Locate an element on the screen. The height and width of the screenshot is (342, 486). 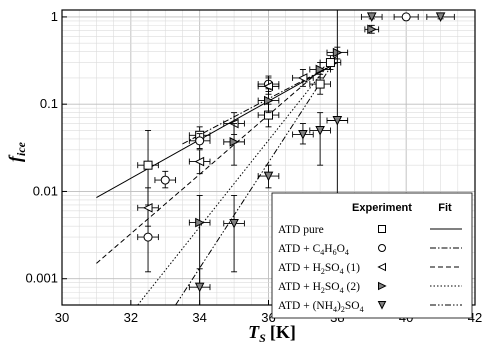
y-axis-label: fice is located at coordinates (16, 151).